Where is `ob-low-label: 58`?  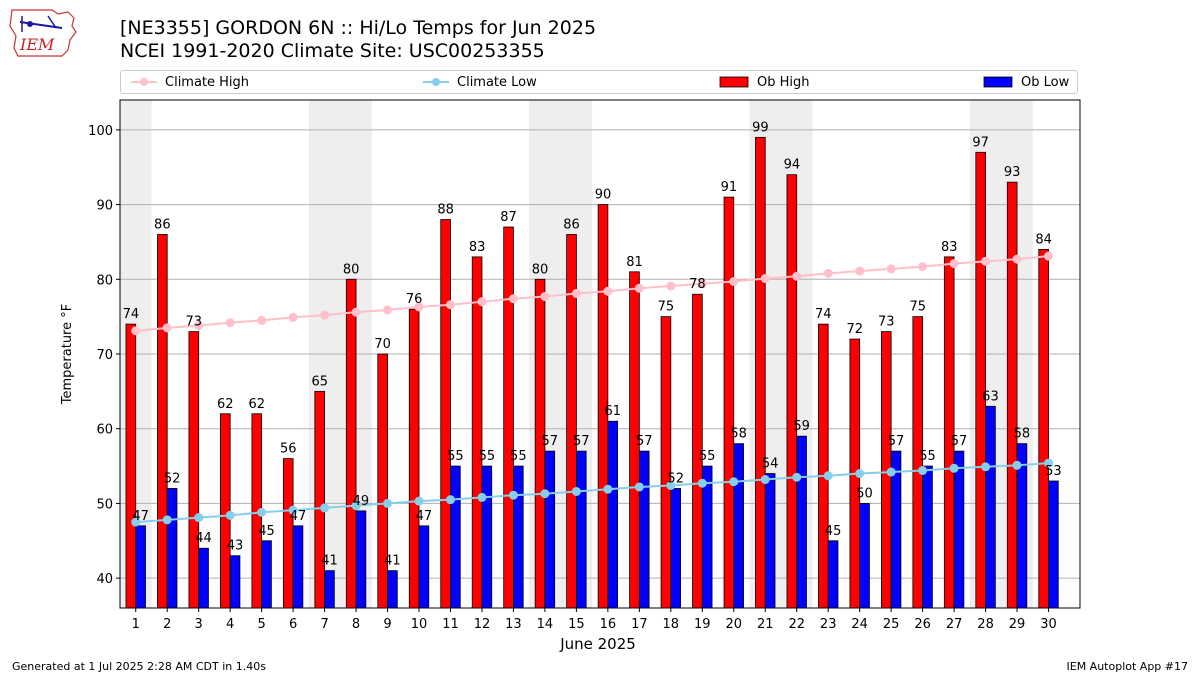 ob-low-label: 58 is located at coordinates (738, 434).